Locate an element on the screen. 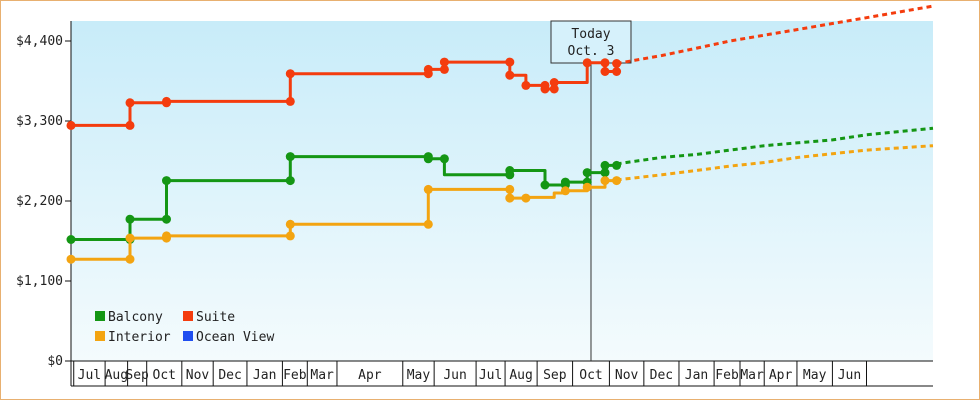 This screenshot has width=980, height=401. legend-label-suite: Suite is located at coordinates (215, 317).